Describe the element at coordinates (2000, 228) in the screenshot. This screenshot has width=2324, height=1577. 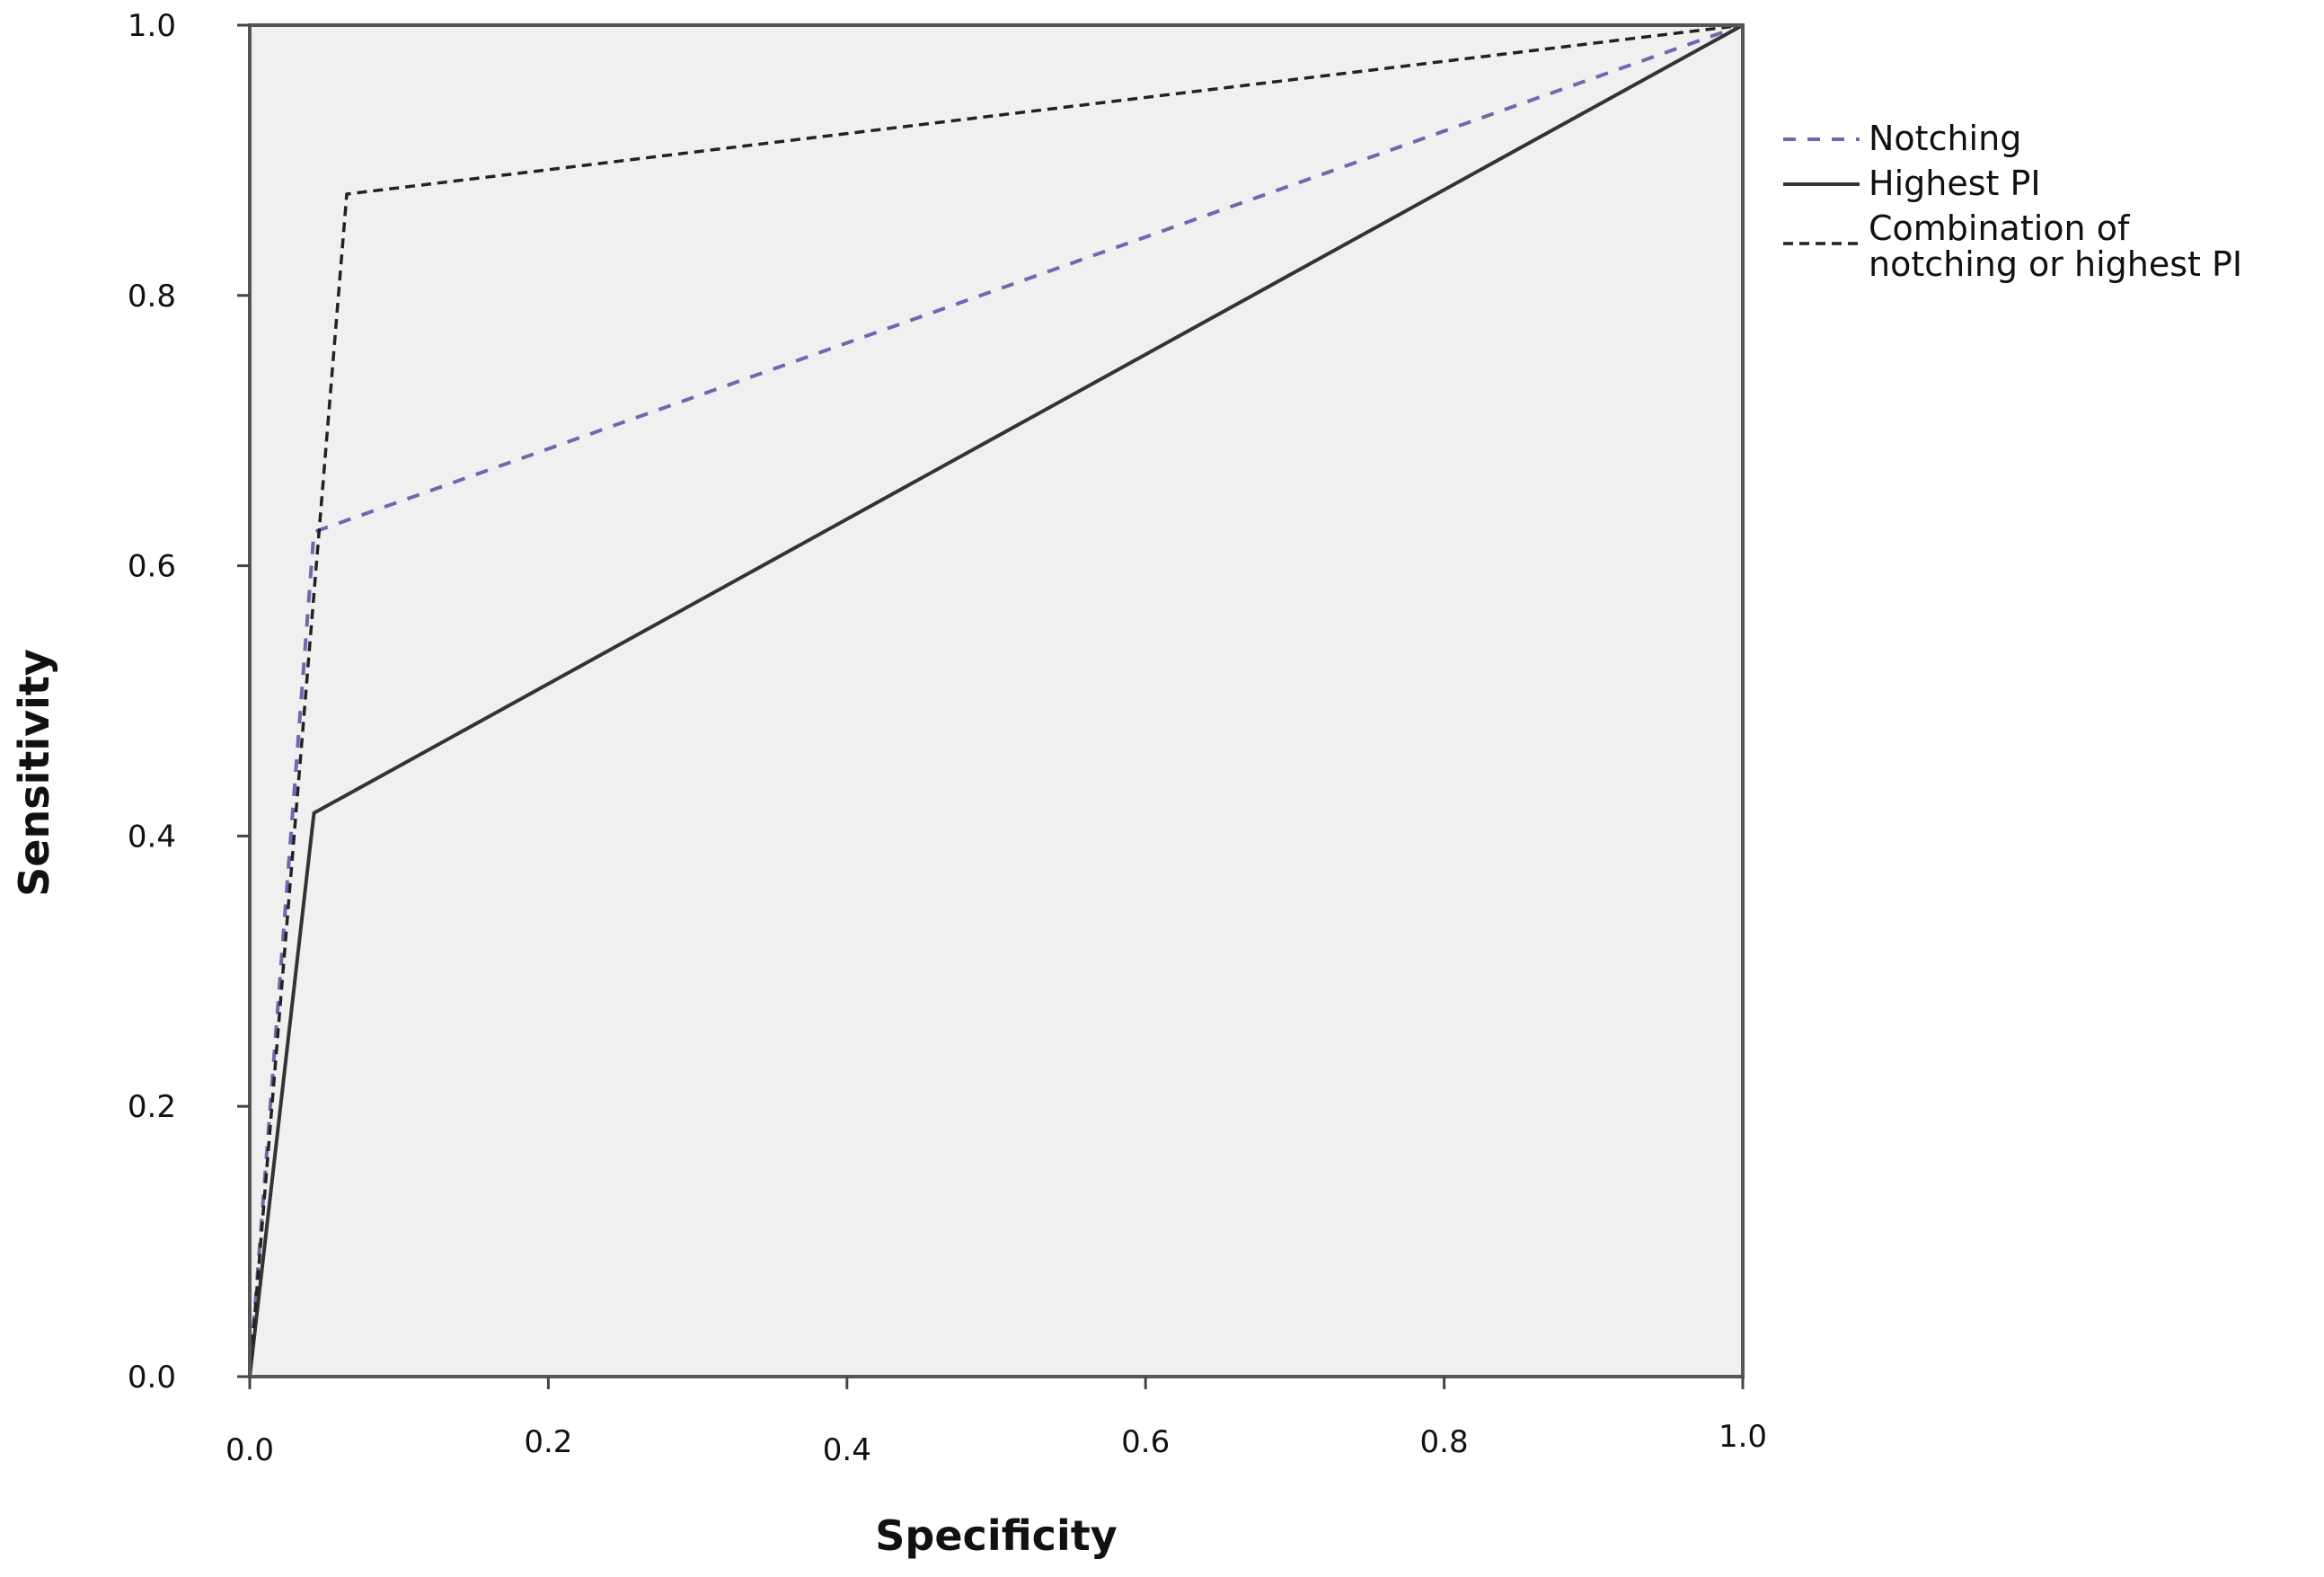
I see `legend-label-2: Combination of` at that location.